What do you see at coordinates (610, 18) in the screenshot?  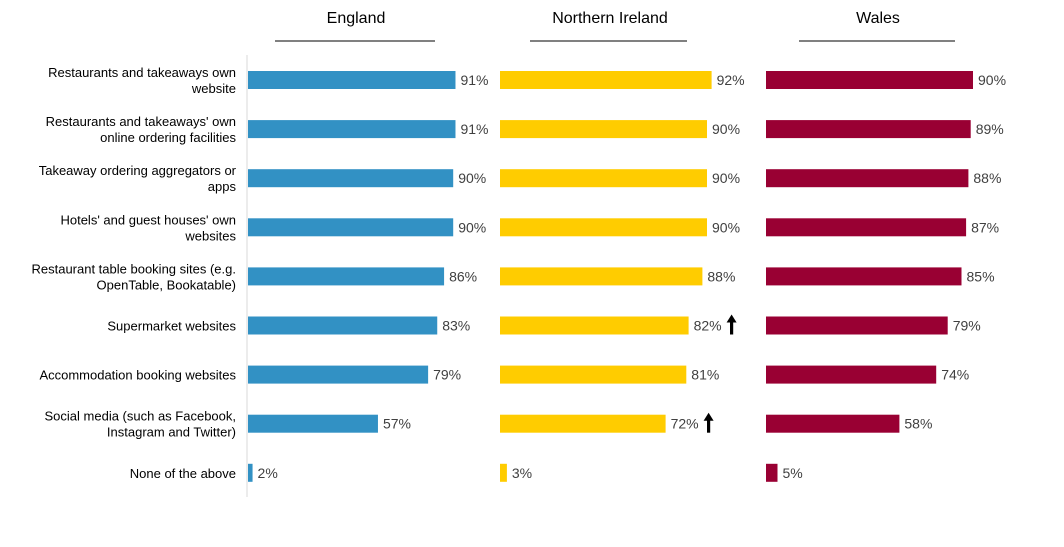 I see `panel-title: Northern Ireland` at bounding box center [610, 18].